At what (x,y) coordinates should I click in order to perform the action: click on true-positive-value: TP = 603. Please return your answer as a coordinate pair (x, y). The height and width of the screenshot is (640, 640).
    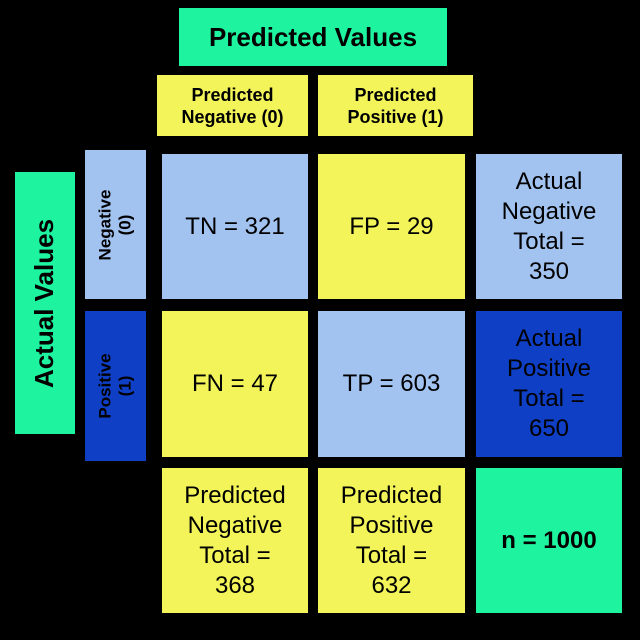
    Looking at the image, I should click on (391, 383).